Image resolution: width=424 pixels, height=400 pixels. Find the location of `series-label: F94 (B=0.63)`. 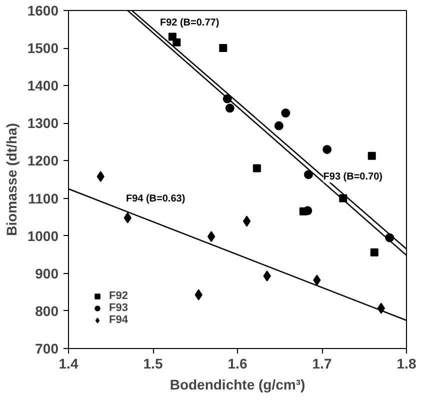

series-label: F94 (B=0.63) is located at coordinates (156, 199).